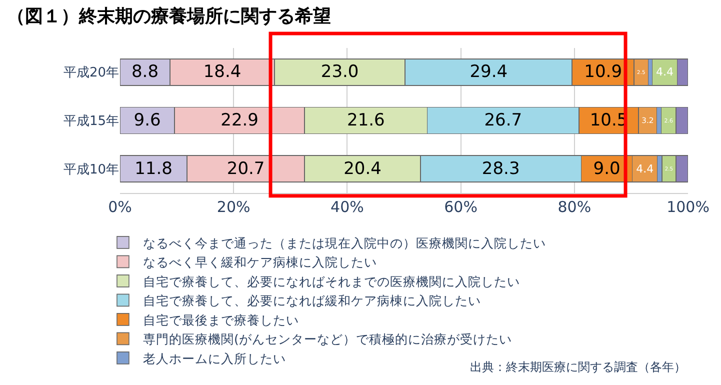 The image size is (721, 385). I want to click on x-tick-label: 100%, so click(688, 207).